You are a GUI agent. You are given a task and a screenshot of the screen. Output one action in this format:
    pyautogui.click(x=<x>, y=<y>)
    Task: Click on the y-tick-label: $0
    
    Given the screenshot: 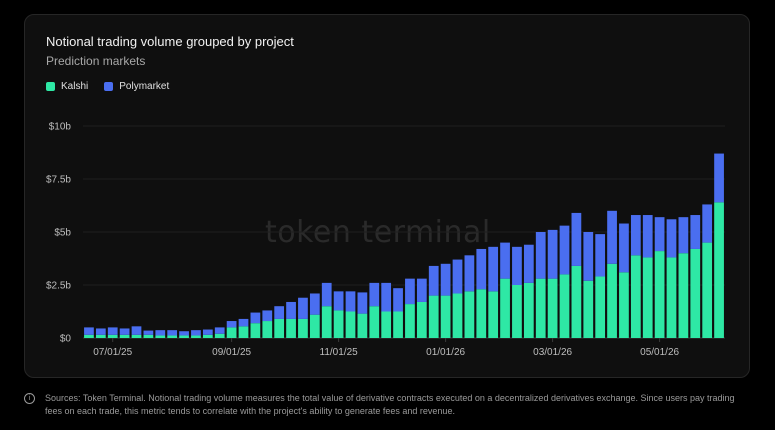 What is the action you would take?
    pyautogui.click(x=66, y=339)
    